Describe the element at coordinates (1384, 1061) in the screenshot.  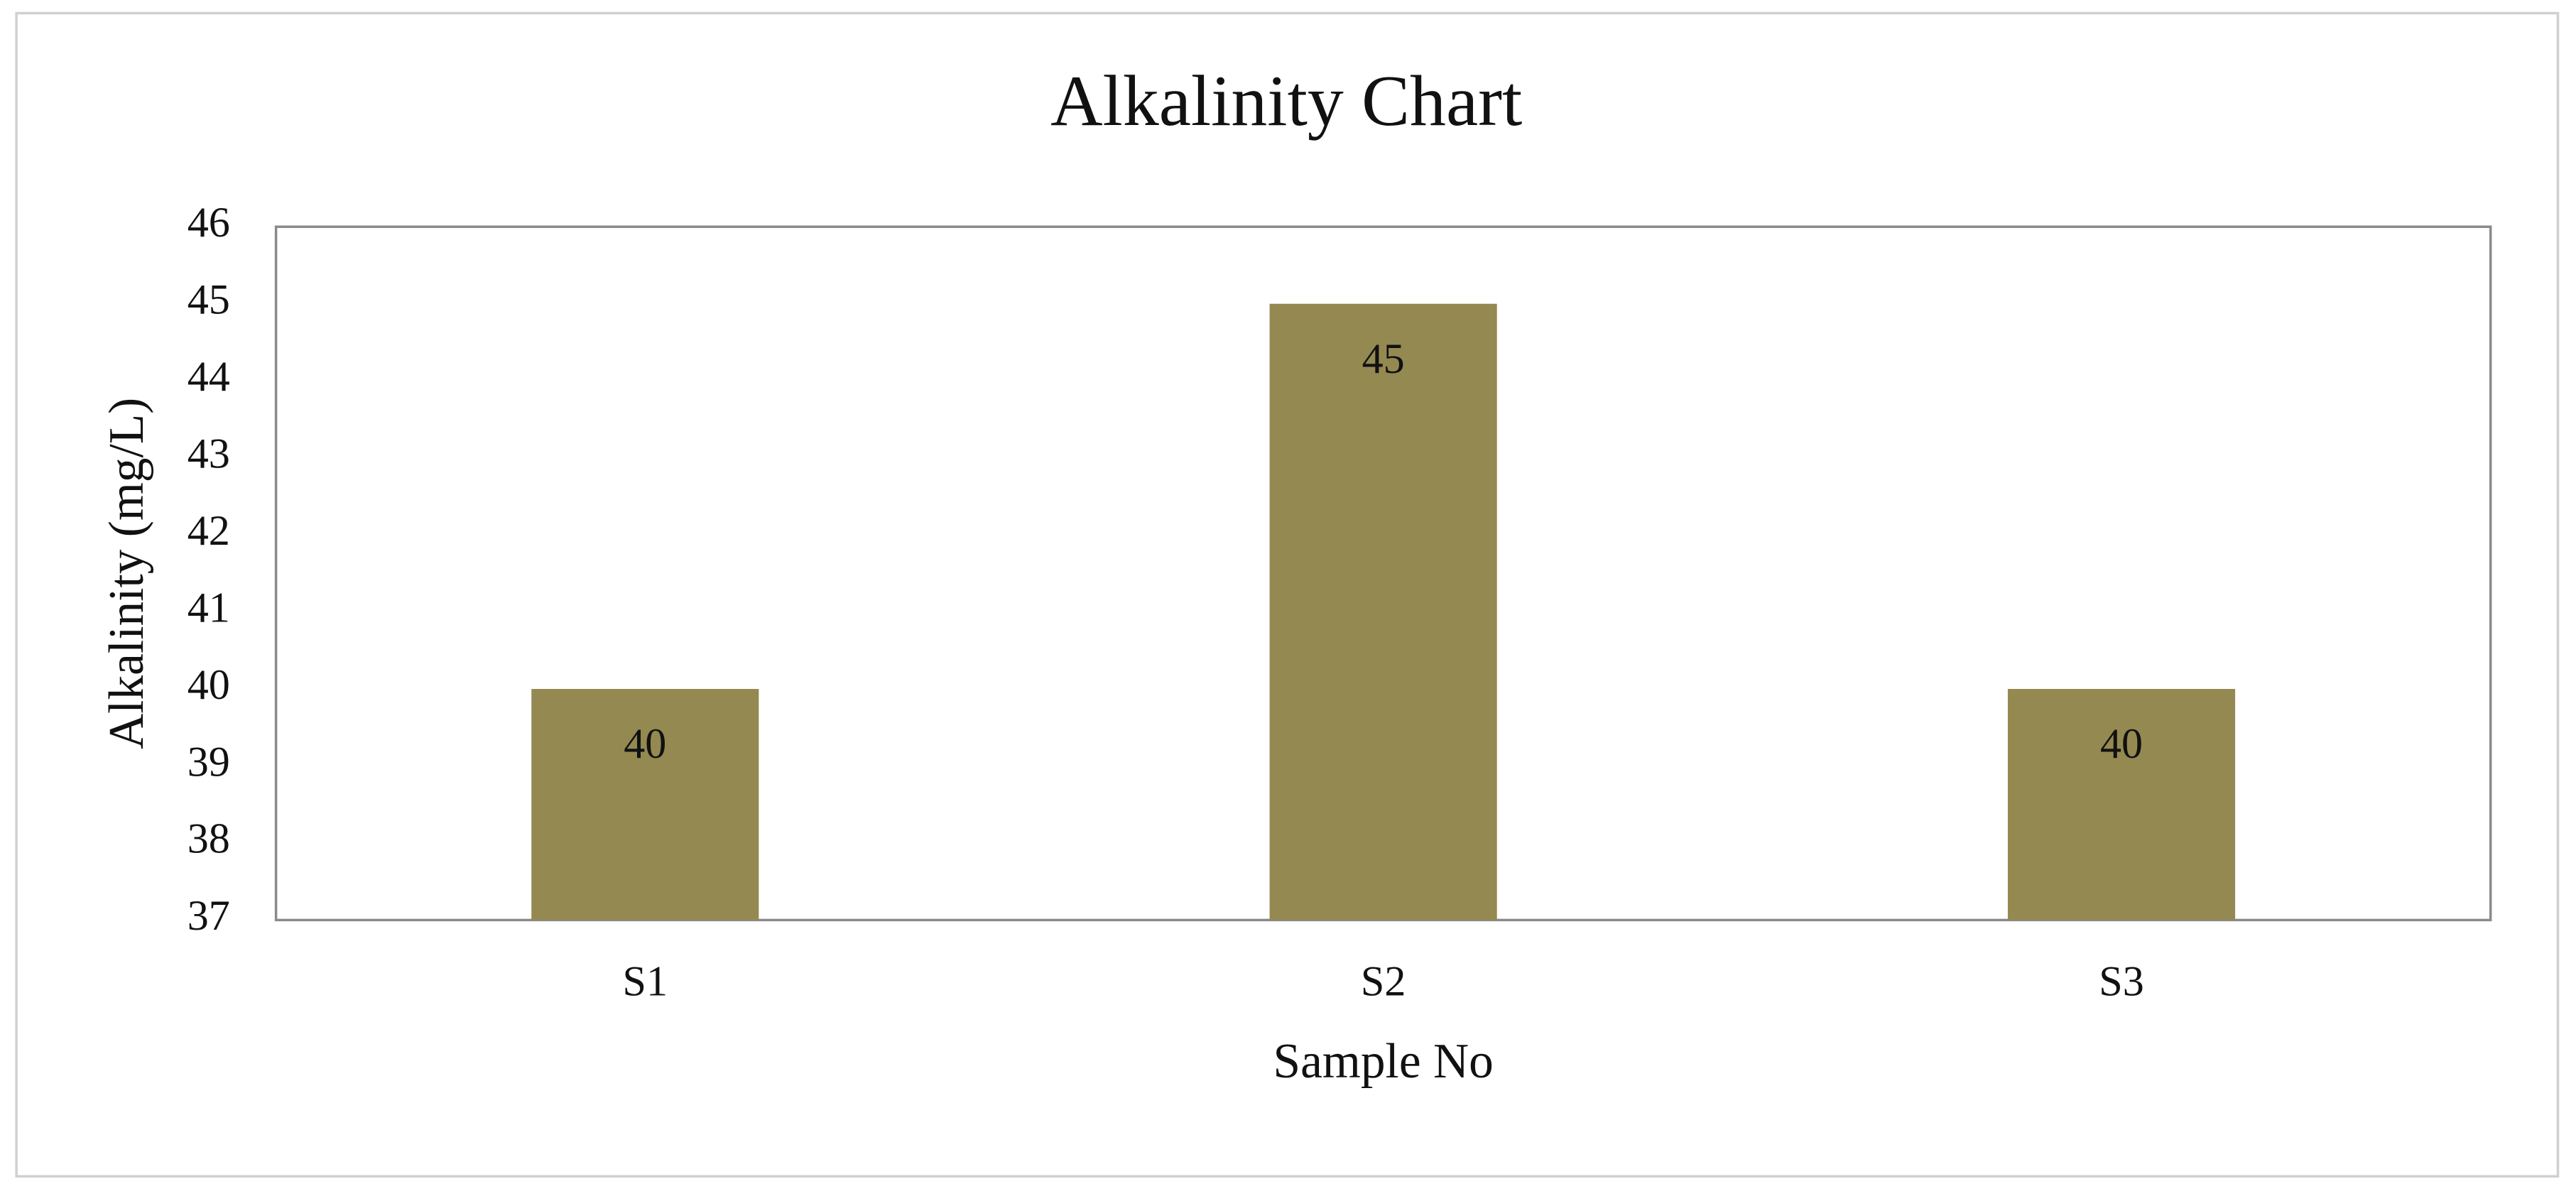
I see `x-axis-title: Sample No` at that location.